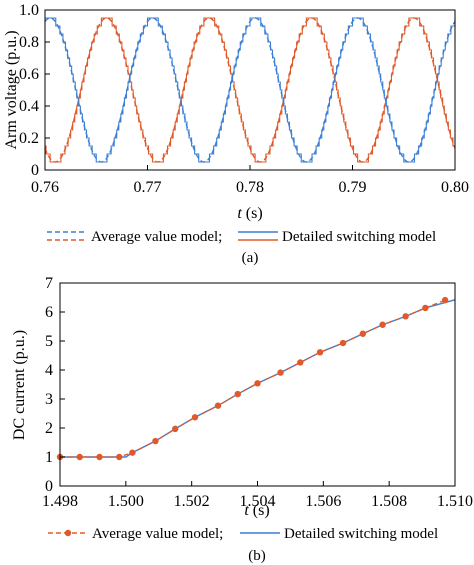 The image size is (474, 565). What do you see at coordinates (157, 534) in the screenshot?
I see `legend-b-avg-label: Average value model;` at bounding box center [157, 534].